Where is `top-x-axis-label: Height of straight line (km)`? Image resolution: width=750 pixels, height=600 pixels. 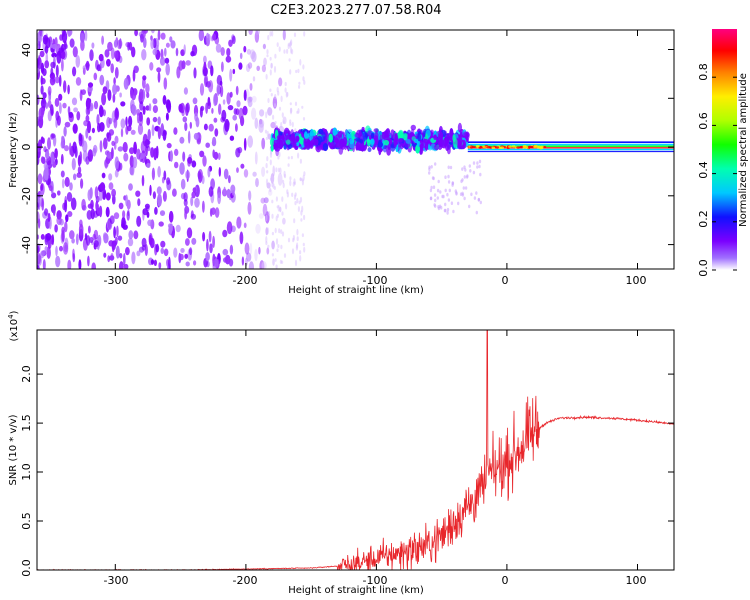
top-x-axis-label: Height of straight line (km) is located at coordinates (356, 290).